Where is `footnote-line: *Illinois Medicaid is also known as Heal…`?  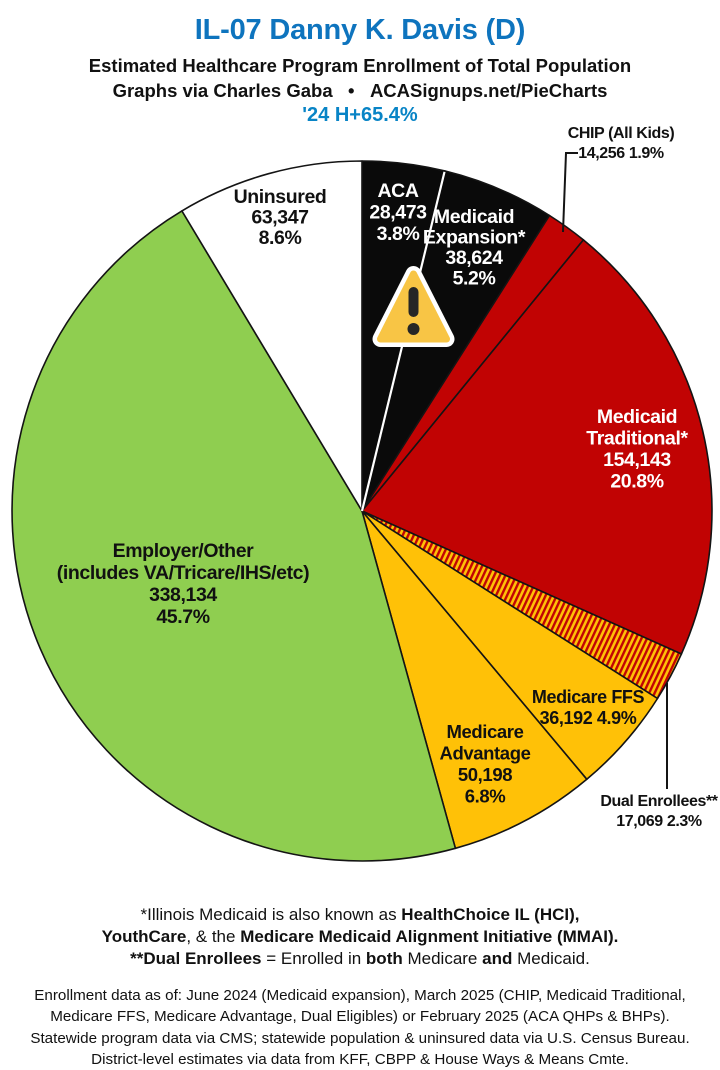
footnote-line: *Illinois Medicaid is also known as Heal… is located at coordinates (360, 914).